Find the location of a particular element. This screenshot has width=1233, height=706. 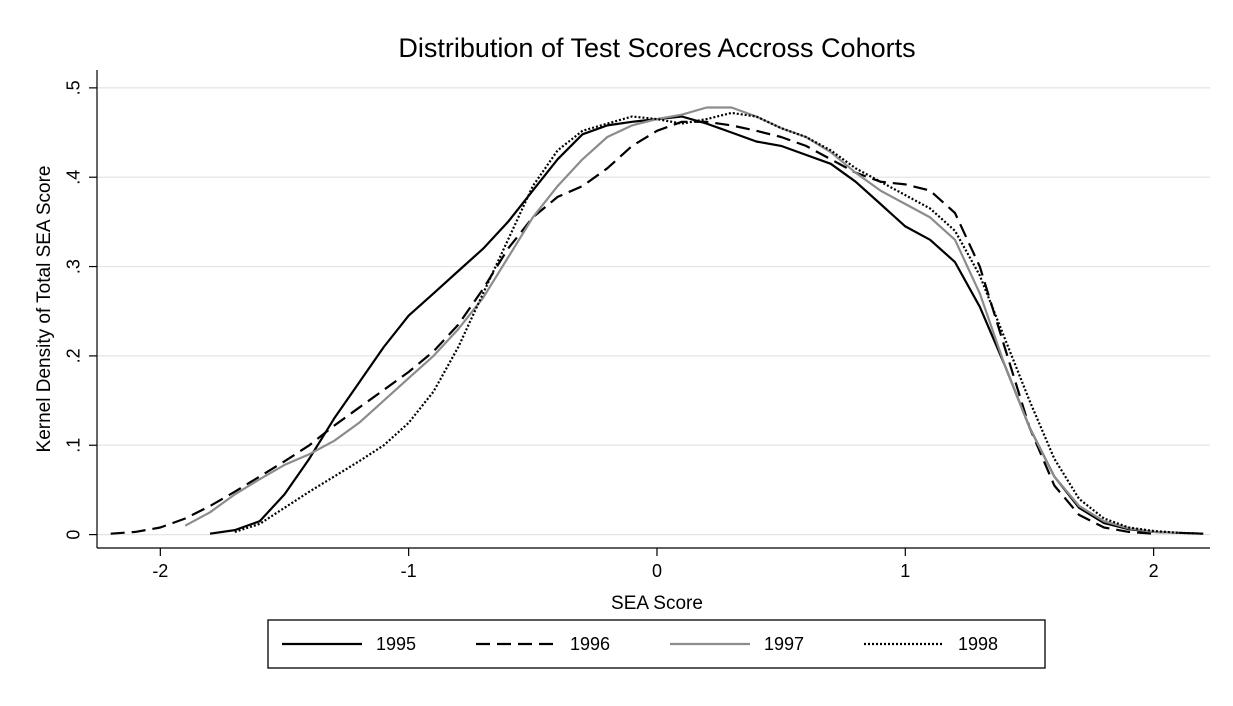

y-tick-label: .4 is located at coordinates (74, 177).